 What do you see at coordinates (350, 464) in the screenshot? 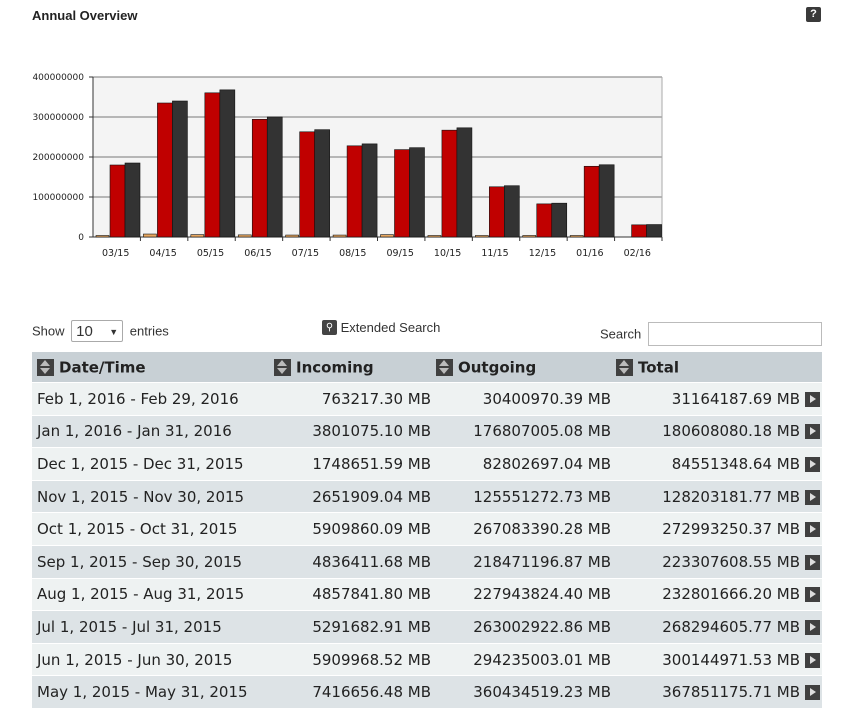
I see `cell-incoming: 1748651.59 MB` at bounding box center [350, 464].